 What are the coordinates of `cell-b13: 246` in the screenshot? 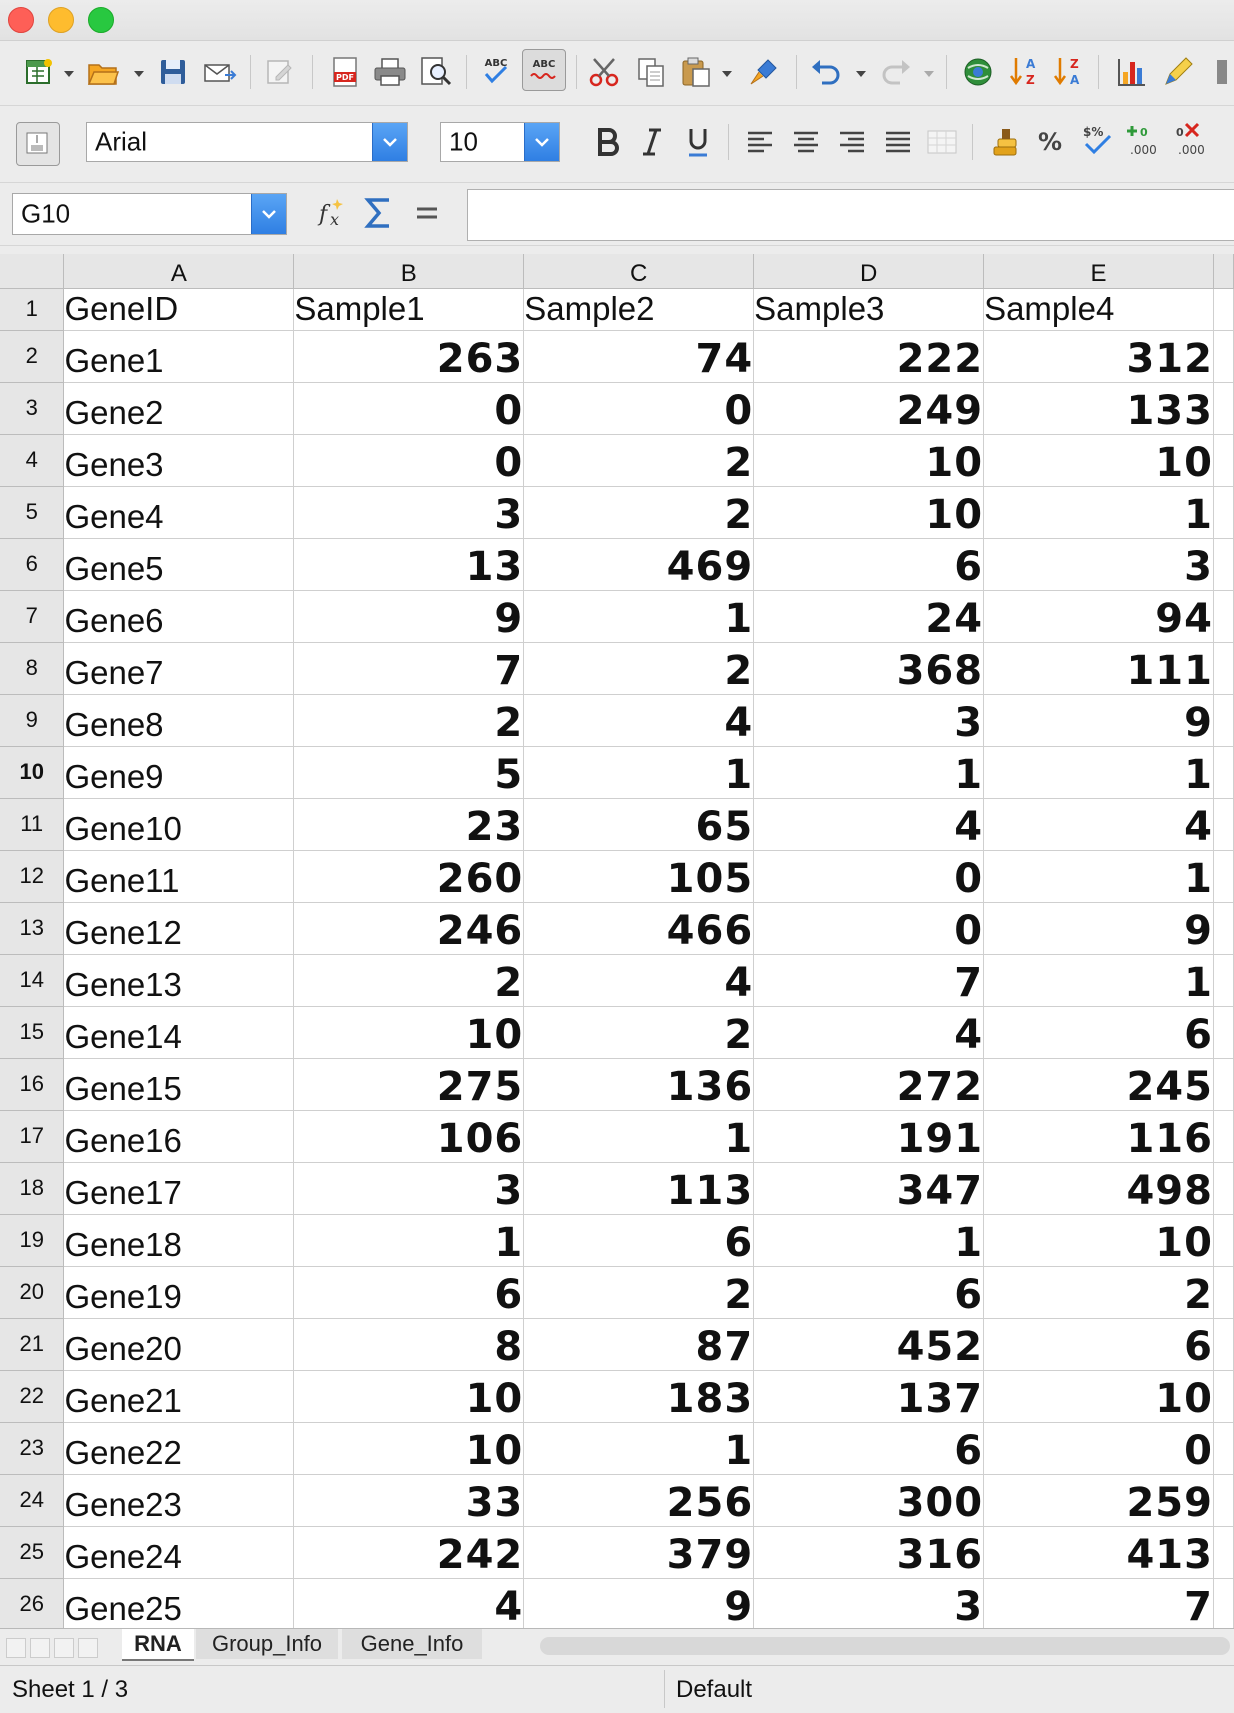 It's located at (409, 928).